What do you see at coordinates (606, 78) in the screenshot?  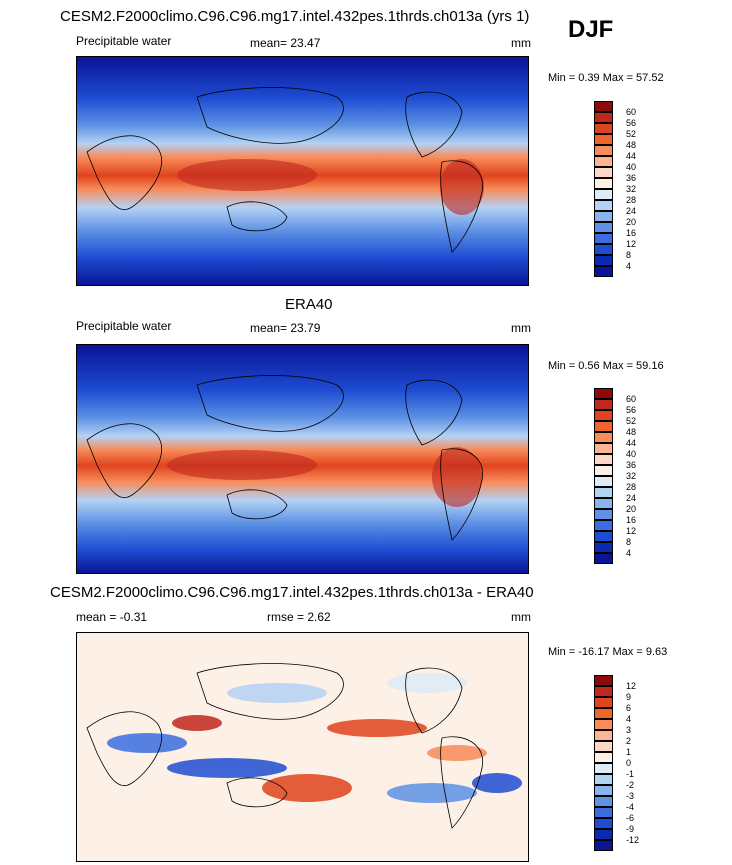 I see `panel1-minmax-label: Min = 0.39 Max = 57.52` at bounding box center [606, 78].